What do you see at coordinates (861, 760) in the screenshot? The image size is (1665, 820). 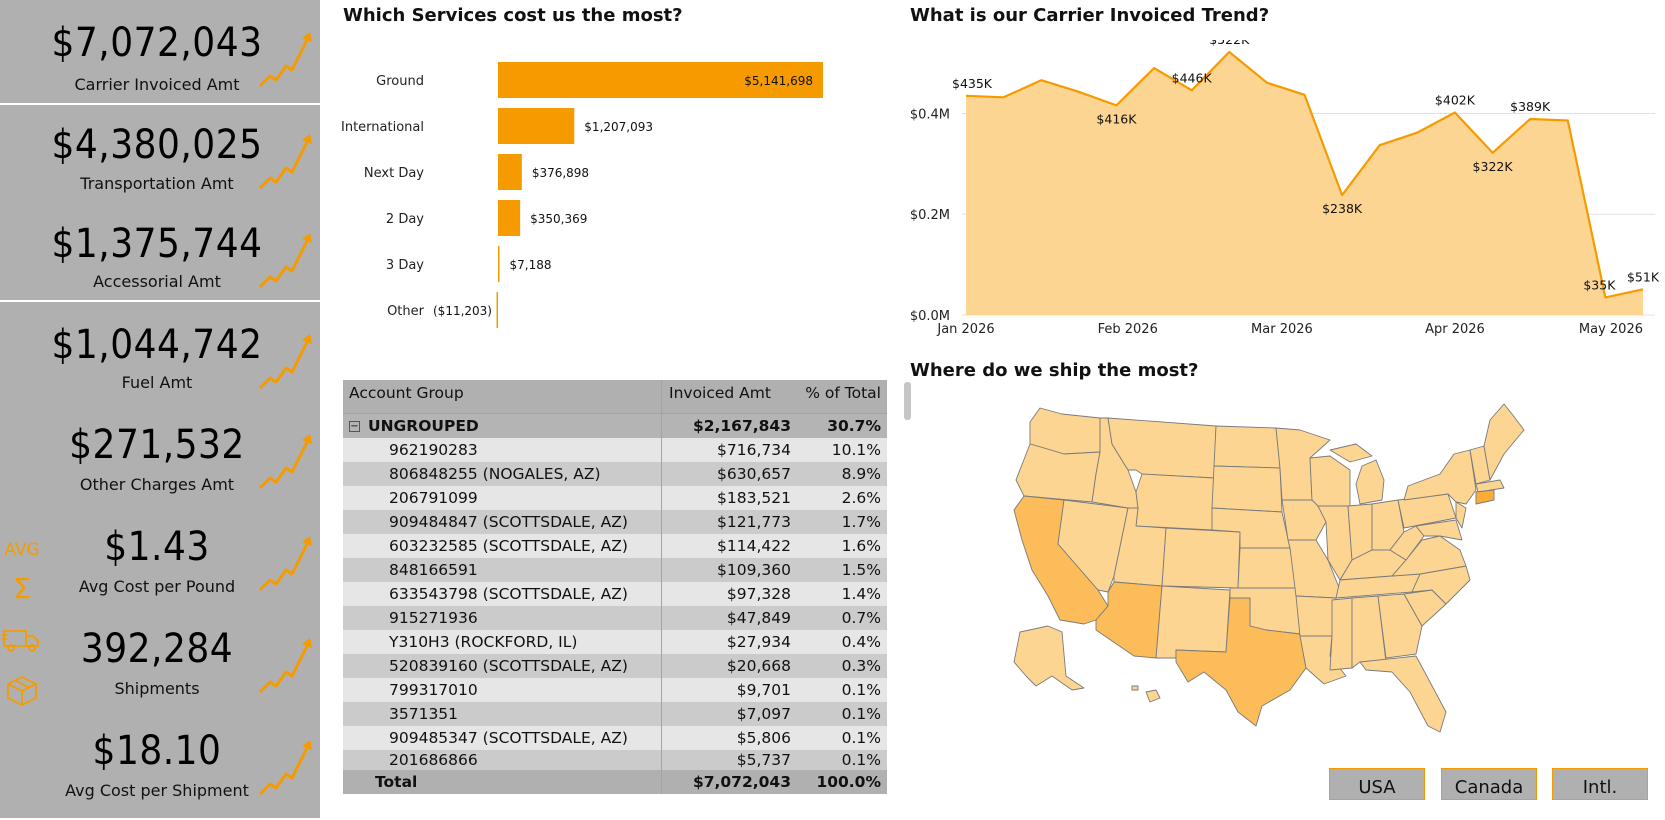 I see `pct-cell: 0.1%` at bounding box center [861, 760].